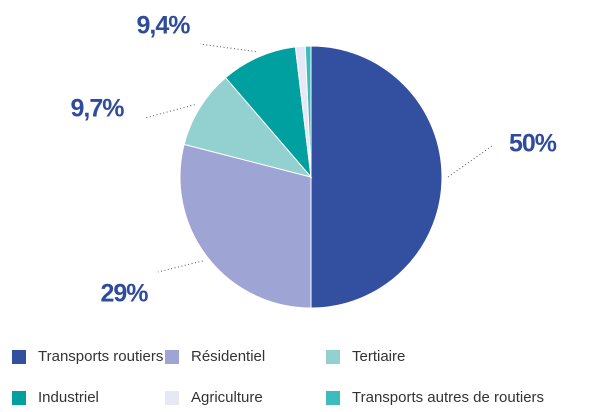  What do you see at coordinates (227, 397) in the screenshot?
I see `legend-label: Agriculture` at bounding box center [227, 397].